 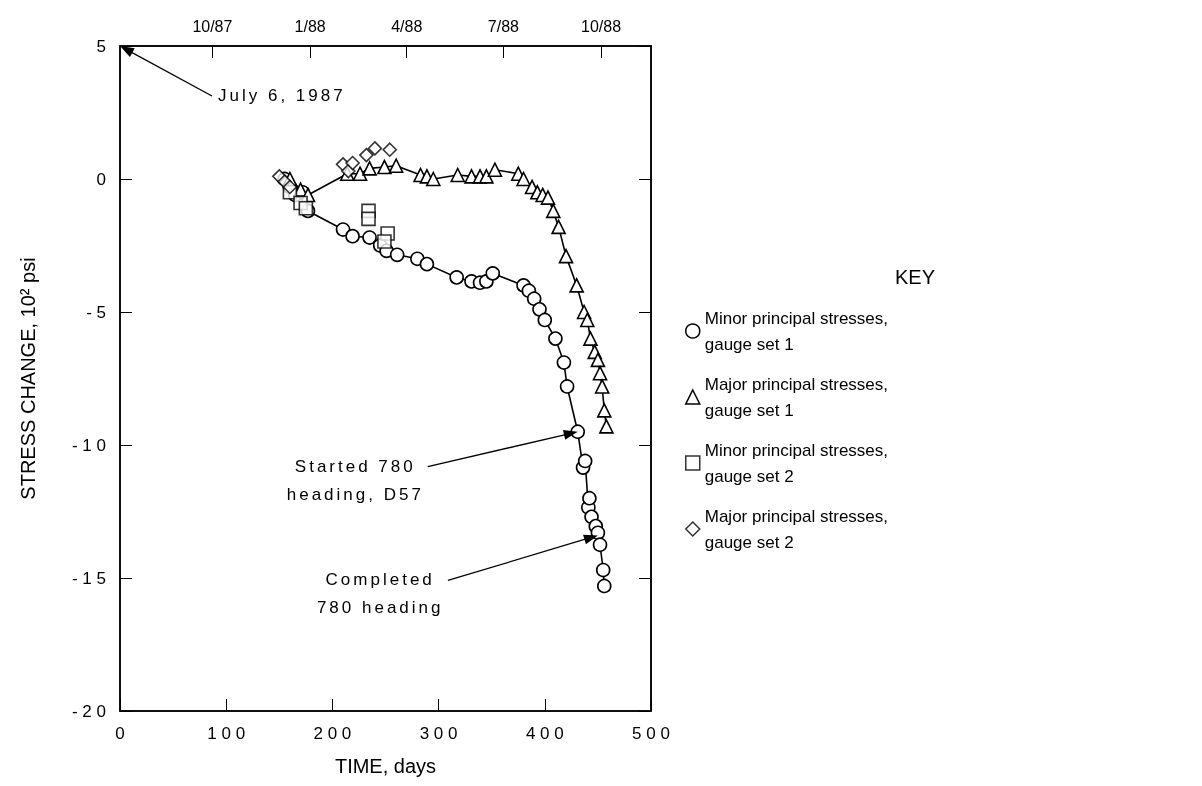 What do you see at coordinates (651, 733) in the screenshot?
I see `x-tick-label: 5 0 0` at bounding box center [651, 733].